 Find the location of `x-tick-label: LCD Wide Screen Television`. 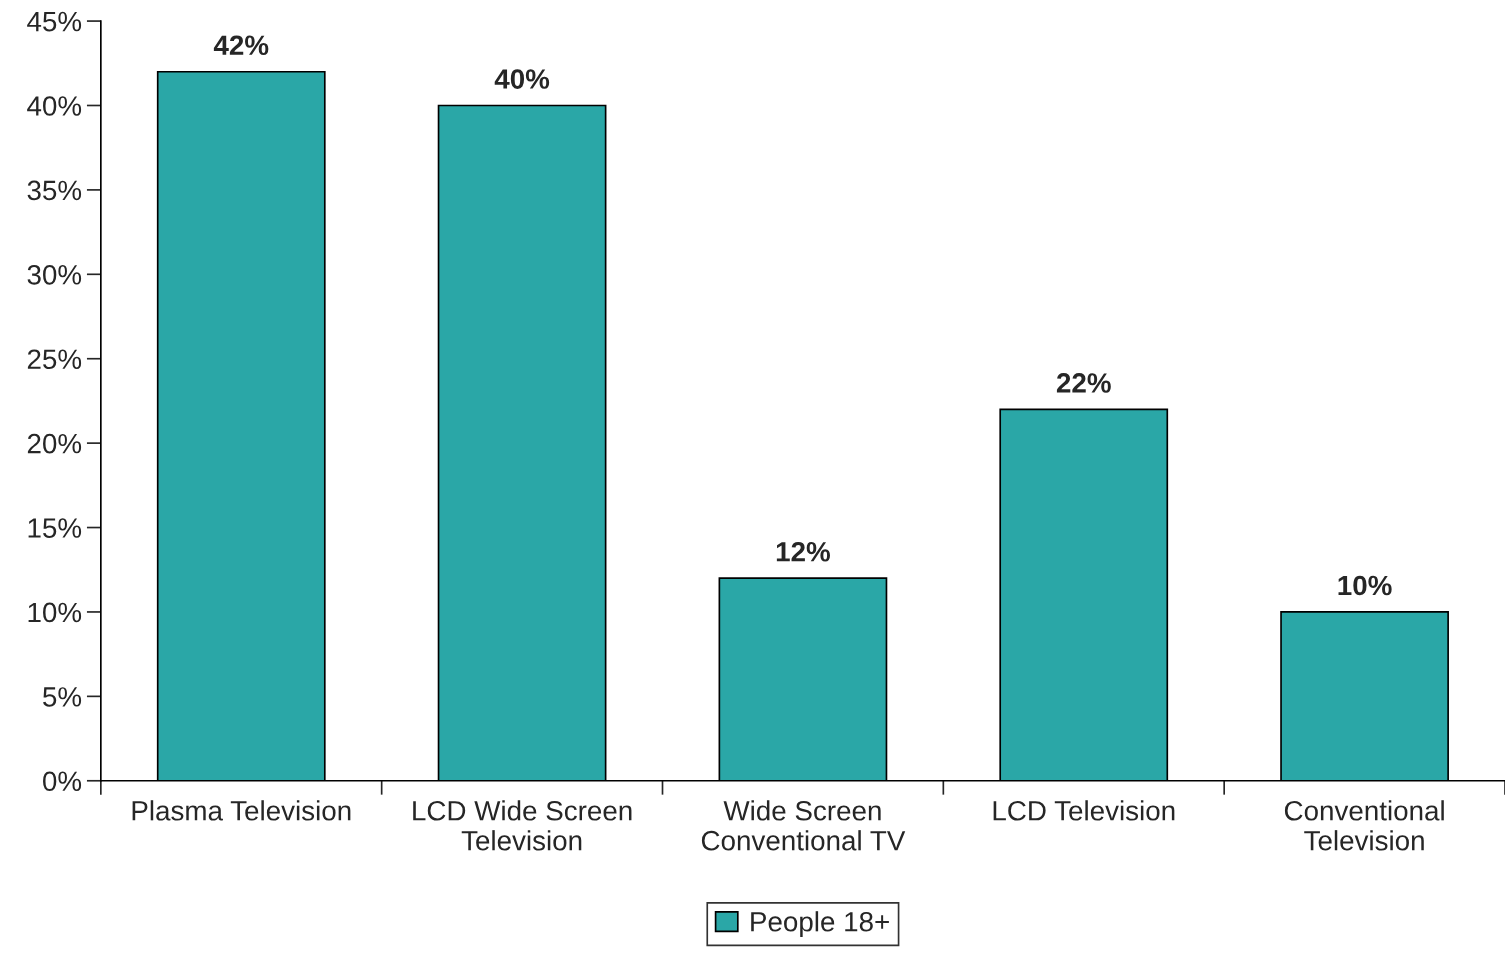

x-tick-label: LCD Wide Screen Television is located at coordinates (522, 825).